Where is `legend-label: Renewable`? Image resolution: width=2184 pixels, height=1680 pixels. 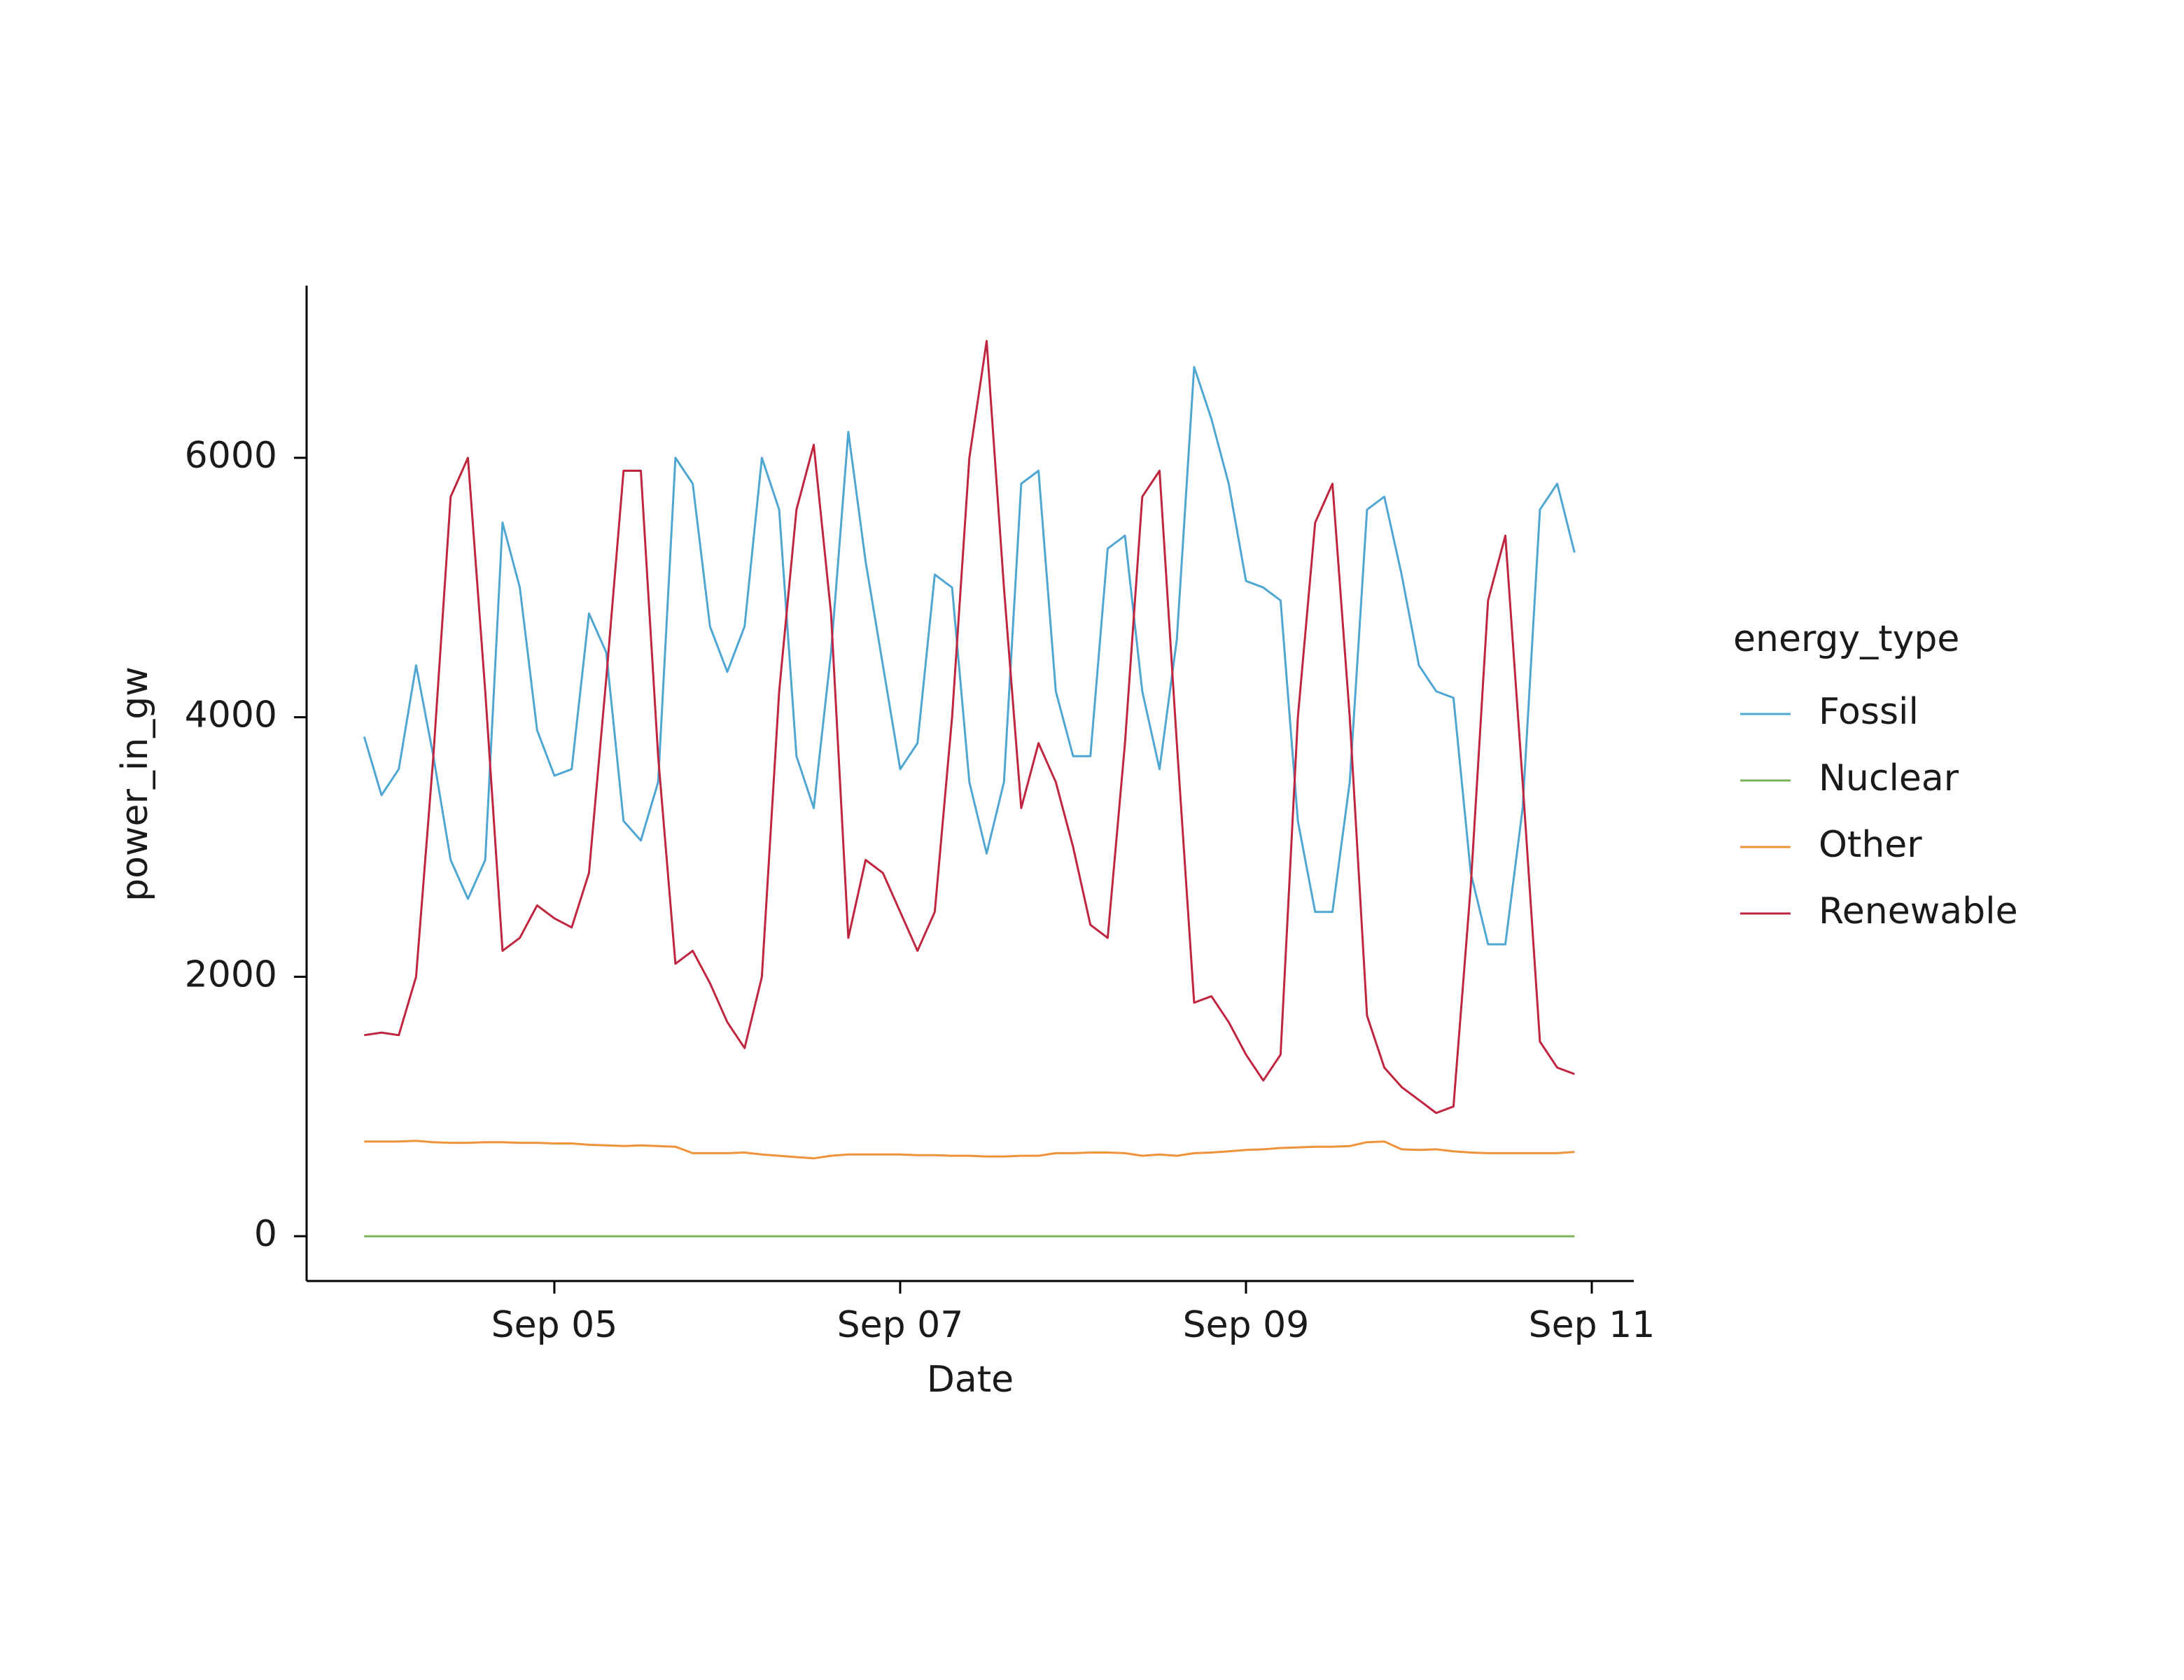 legend-label: Renewable is located at coordinates (1918, 911).